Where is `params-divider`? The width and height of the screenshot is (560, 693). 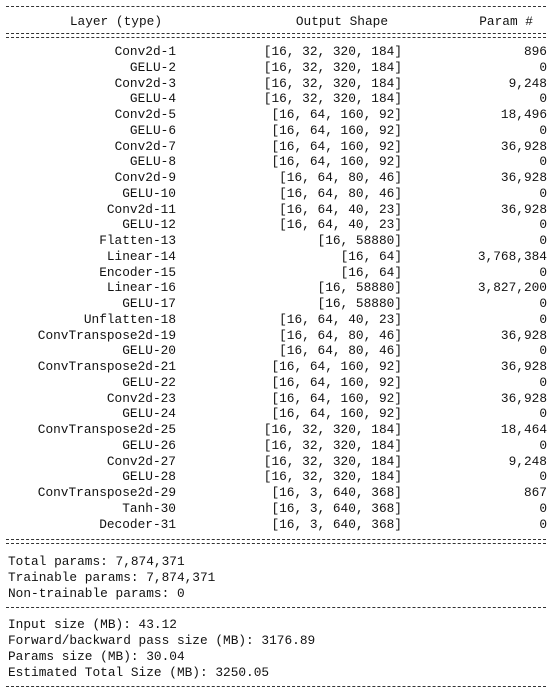
params-divider is located at coordinates (276, 607).